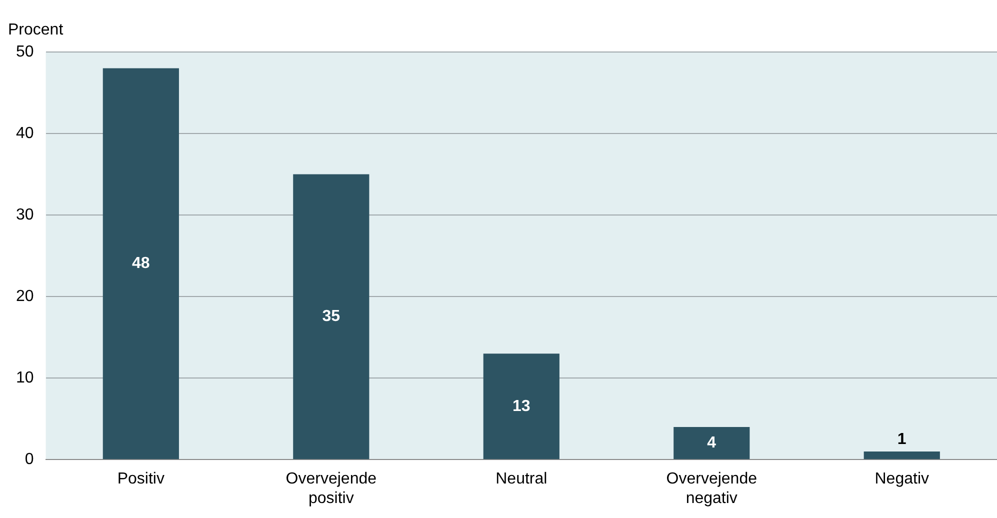 This screenshot has height=518, width=997. I want to click on y-tick-label: 40, so click(25, 133).